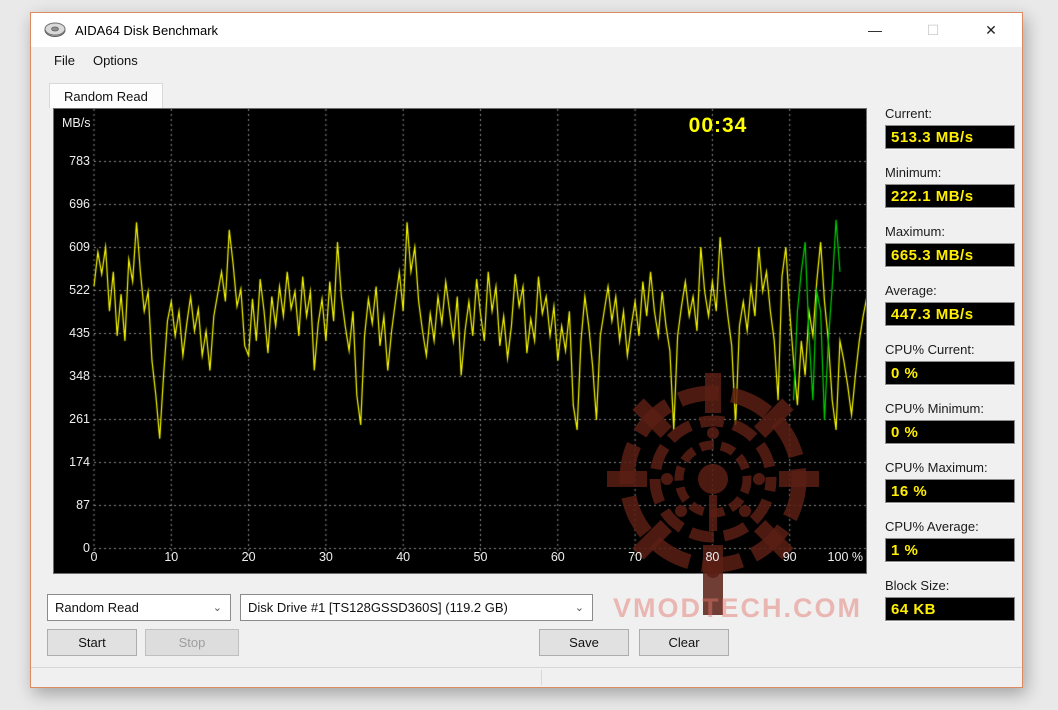  What do you see at coordinates (79, 461) in the screenshot?
I see `y-tick-label: 174` at bounding box center [79, 461].